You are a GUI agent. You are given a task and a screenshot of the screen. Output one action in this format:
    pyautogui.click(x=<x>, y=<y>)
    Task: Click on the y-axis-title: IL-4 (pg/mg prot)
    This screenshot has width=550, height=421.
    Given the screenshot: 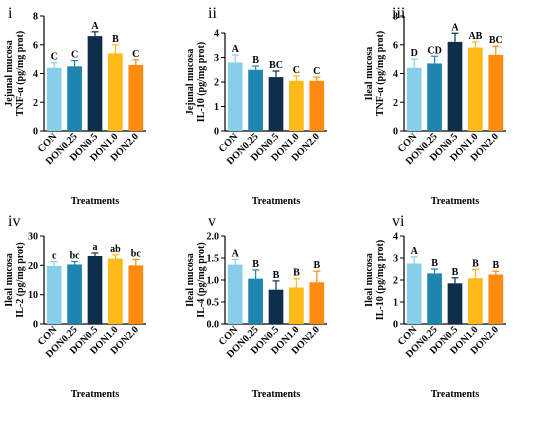 What is the action you would take?
    pyautogui.click(x=201, y=279)
    